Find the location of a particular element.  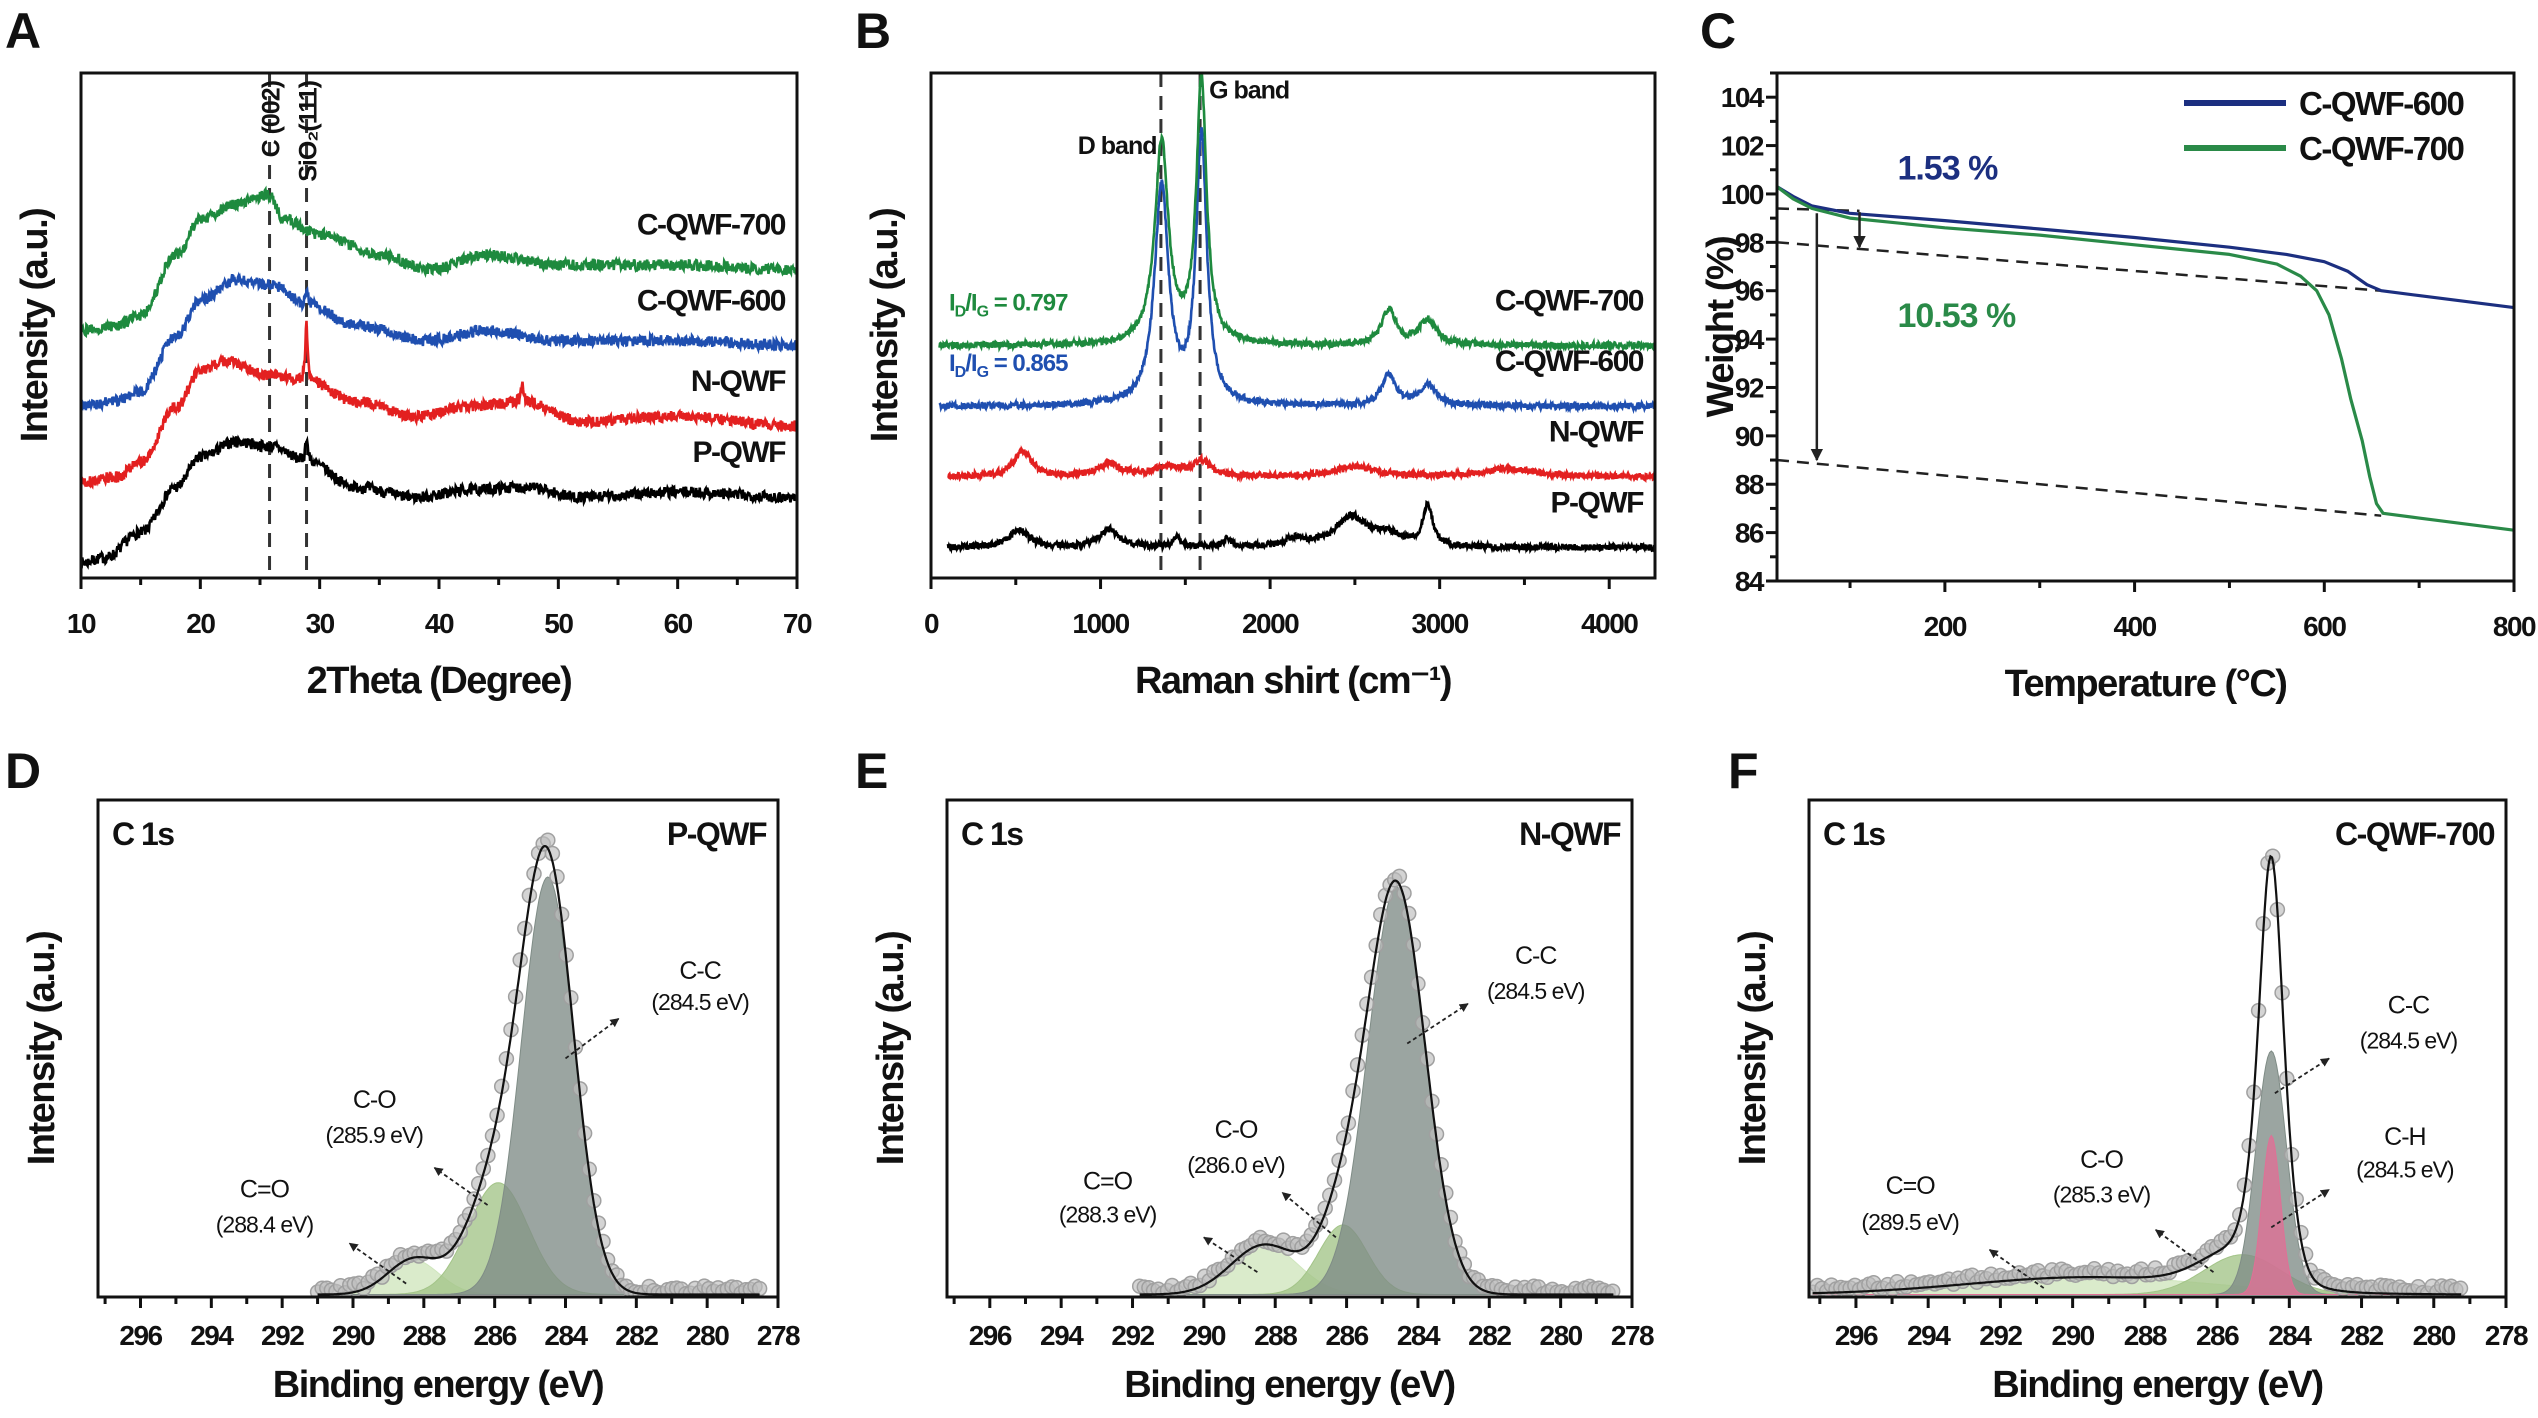

y-axis-label: Weight (%) is located at coordinates (1721, 327).